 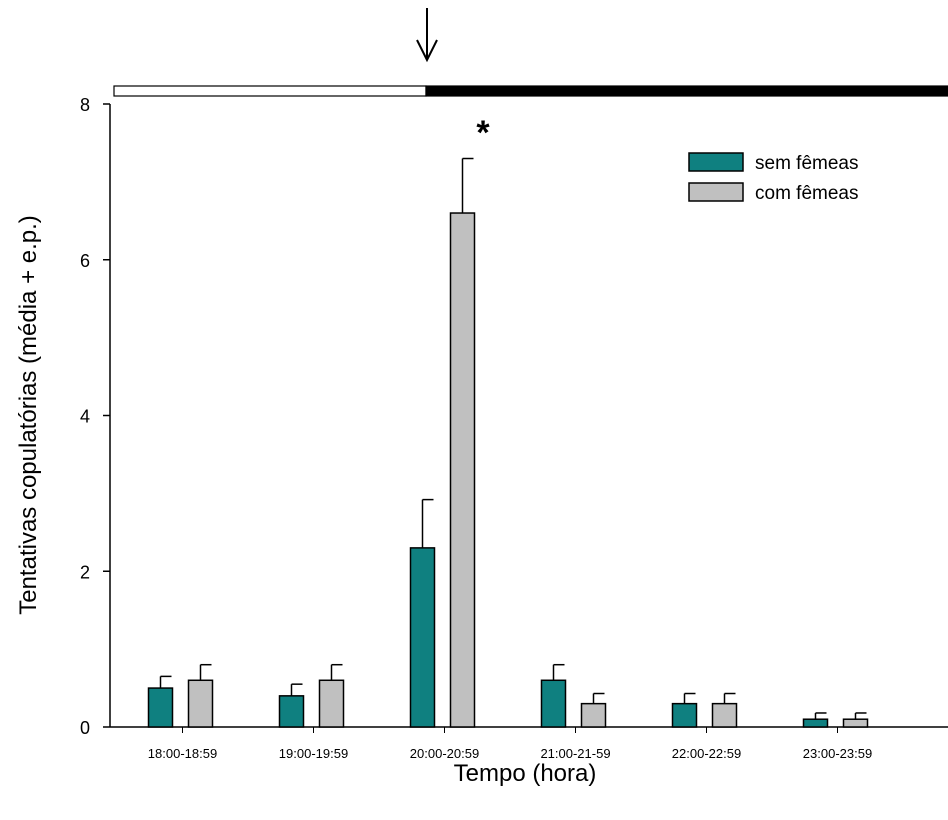 I want to click on x-tick-label: 18:00-18:59, so click(x=182, y=753).